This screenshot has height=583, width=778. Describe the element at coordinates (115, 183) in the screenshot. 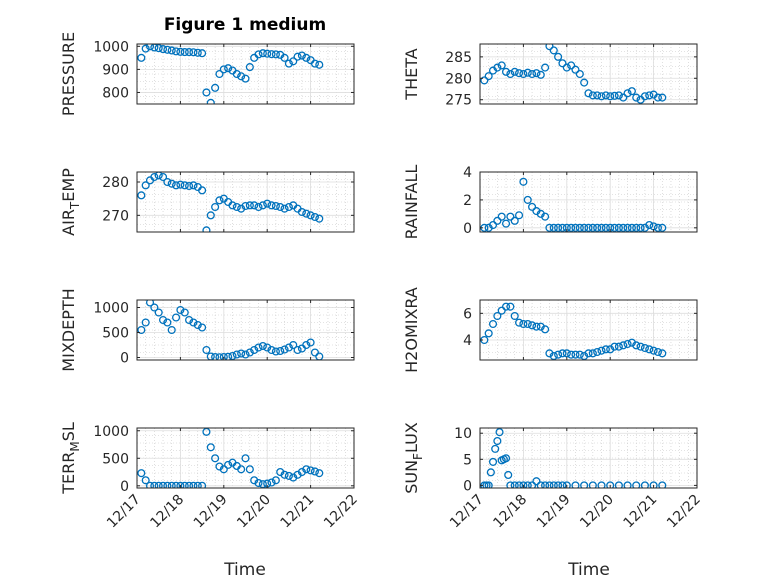

I see `y-tick-label: 280` at that location.